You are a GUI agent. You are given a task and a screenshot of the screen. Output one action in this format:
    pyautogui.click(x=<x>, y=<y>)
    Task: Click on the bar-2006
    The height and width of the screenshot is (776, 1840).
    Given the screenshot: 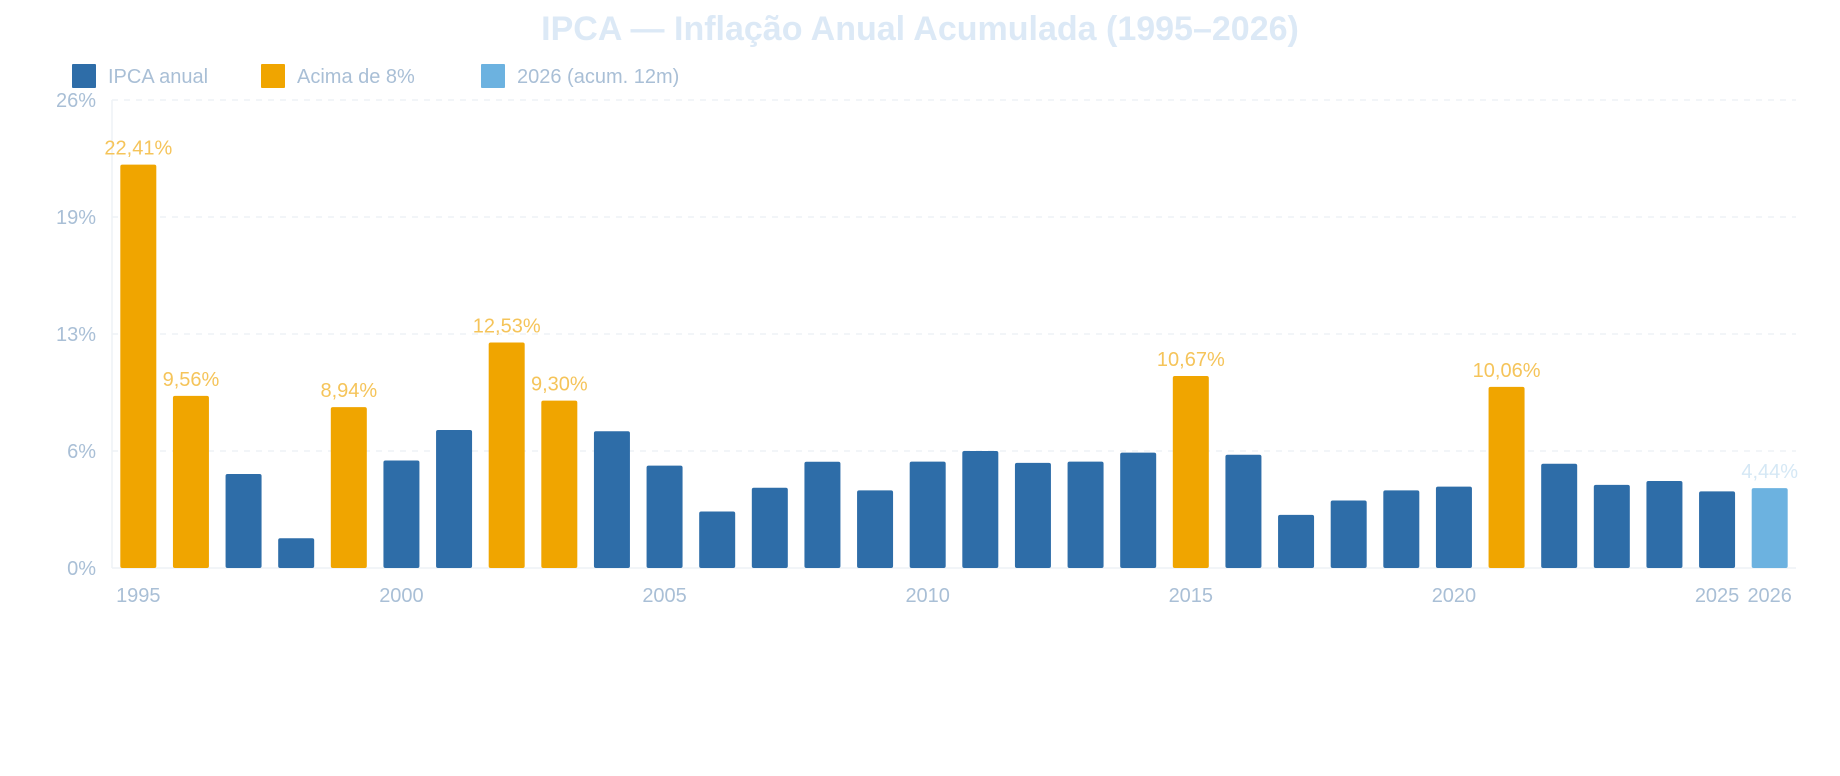 What is the action you would take?
    pyautogui.click(x=717, y=539)
    